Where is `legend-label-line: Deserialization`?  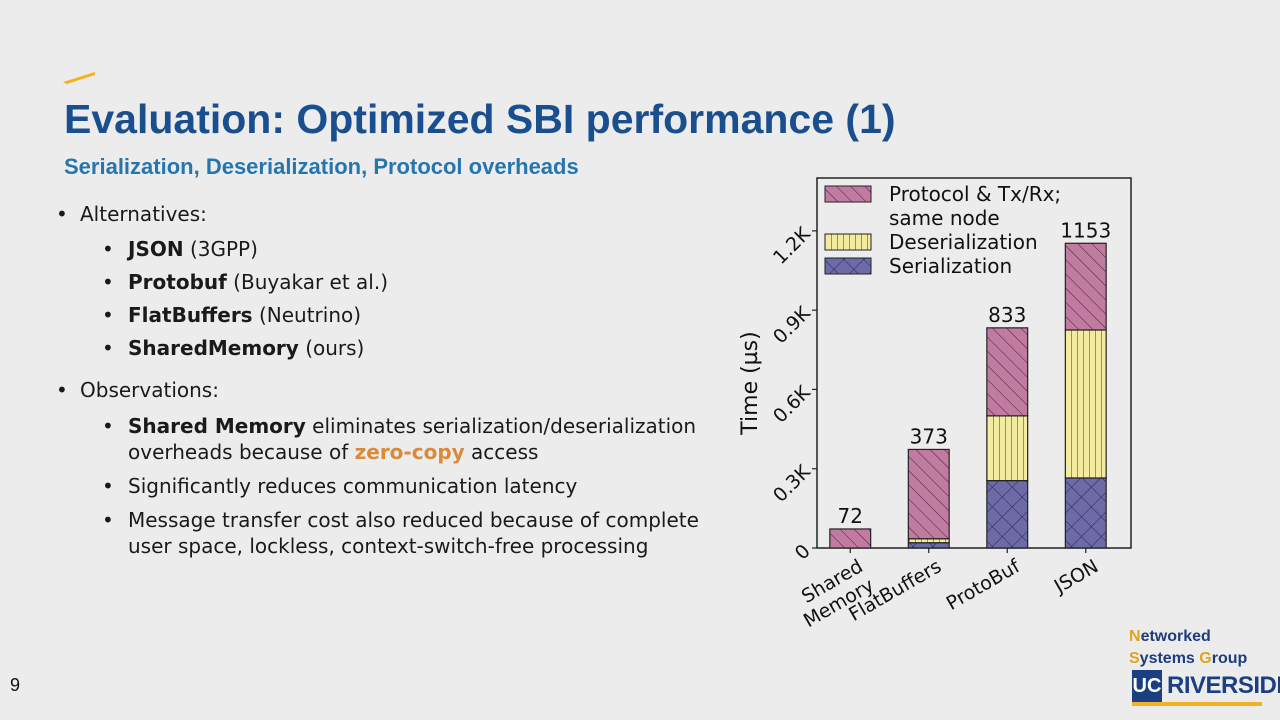 legend-label-line: Deserialization is located at coordinates (963, 242).